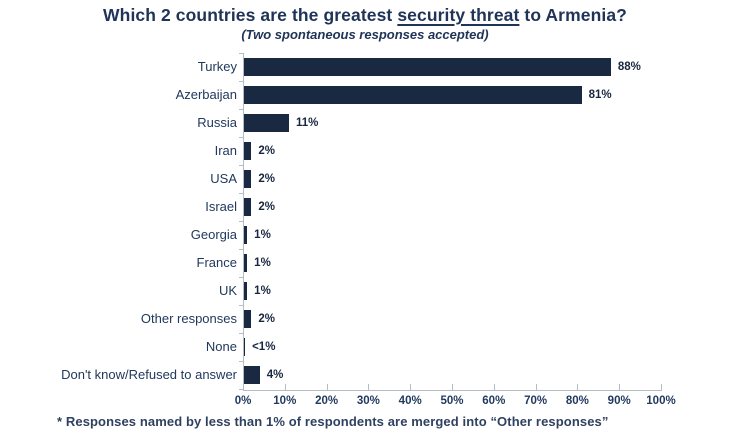 This screenshot has height=438, width=730. I want to click on x-axis-tick-label: 30%, so click(368, 401).